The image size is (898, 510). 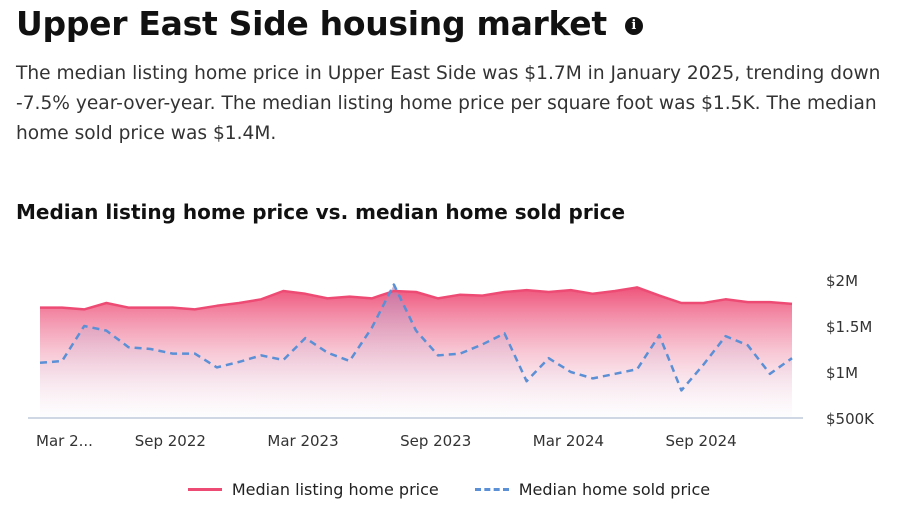 What do you see at coordinates (849, 327) in the screenshot?
I see `y-tick-label: $1.5M` at bounding box center [849, 327].